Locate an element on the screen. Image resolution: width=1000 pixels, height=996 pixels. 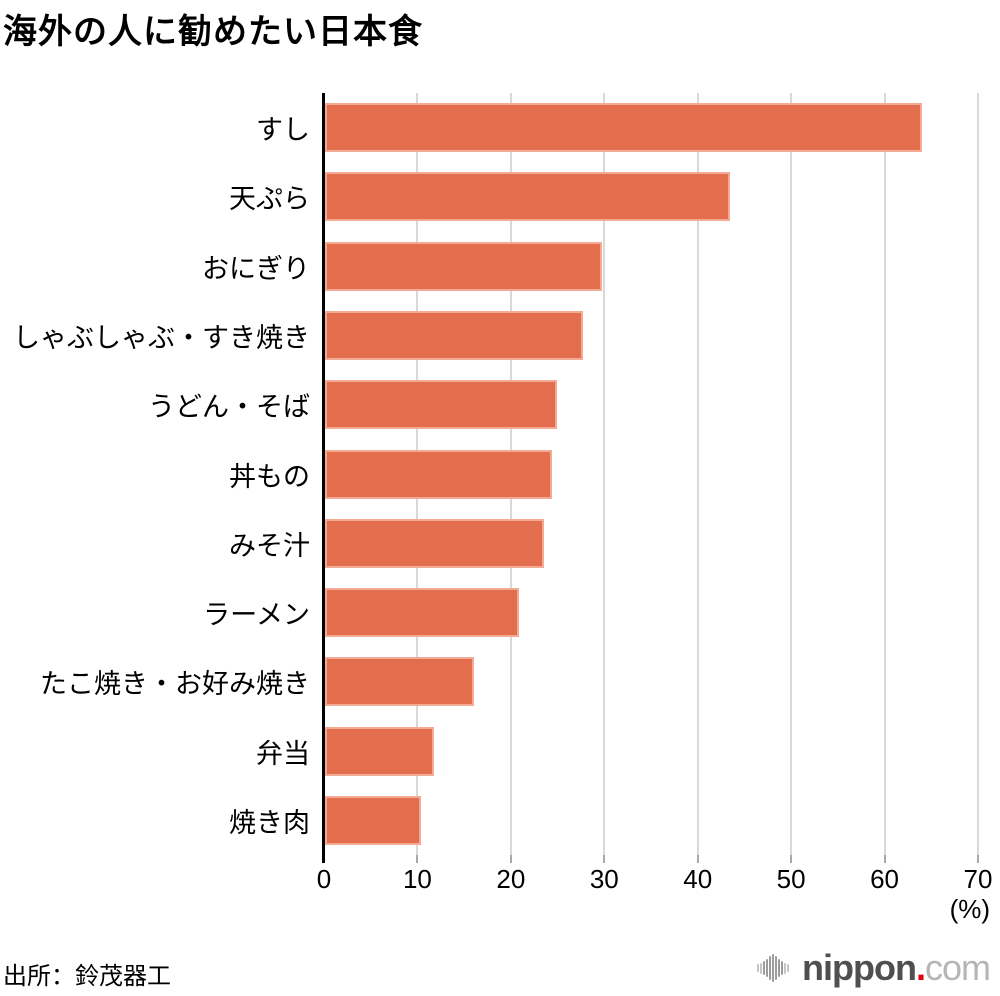
x-tick-label-10: 10 is located at coordinates (417, 879).